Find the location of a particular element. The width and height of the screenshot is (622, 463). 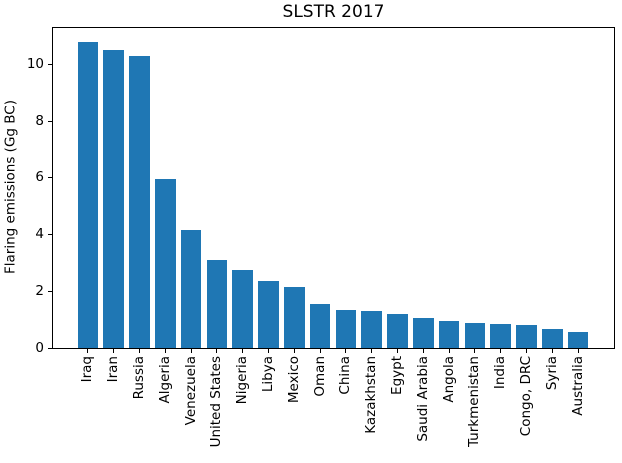

x-tick-mexico is located at coordinates (294, 351).